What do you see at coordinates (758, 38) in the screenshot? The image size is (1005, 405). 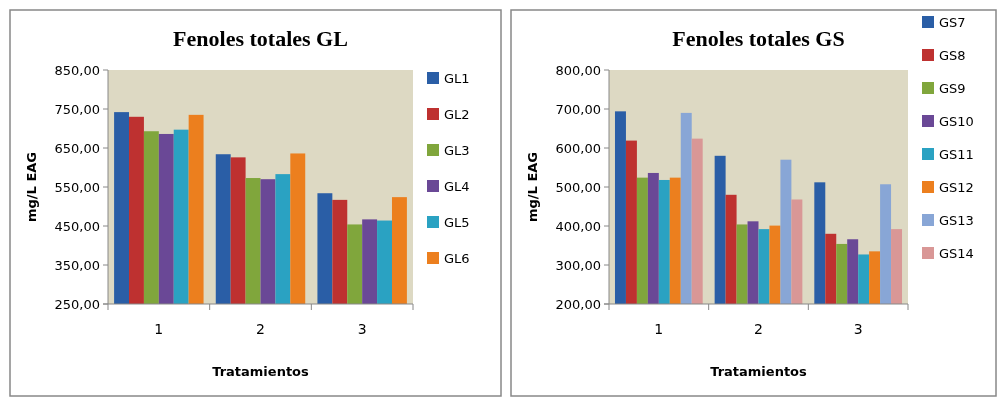 I see `chart-title: Fenoles totales GS` at bounding box center [758, 38].